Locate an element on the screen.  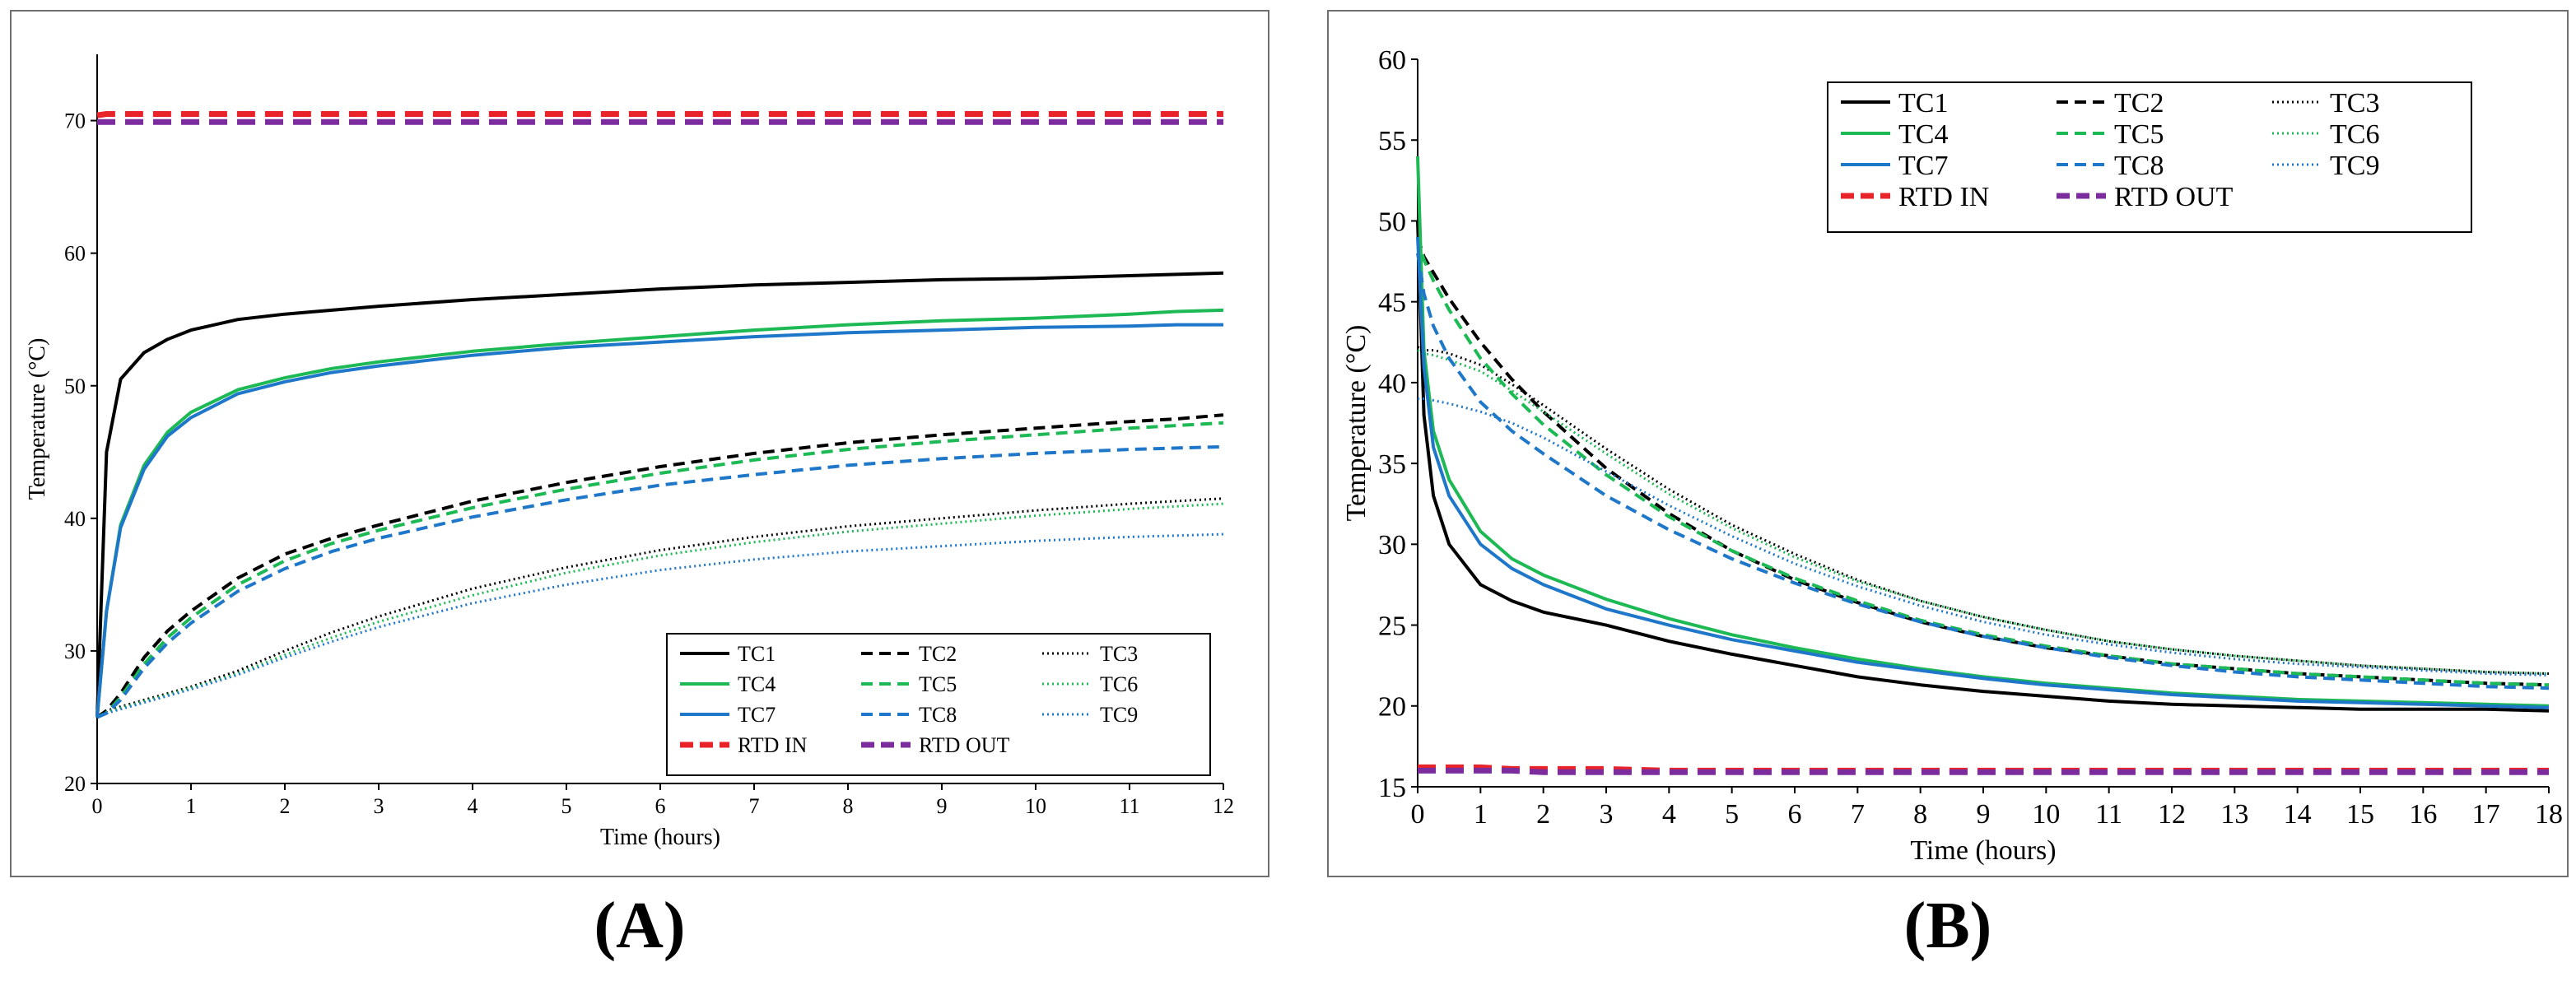
y-tick-label: 15 is located at coordinates (1392, 788).